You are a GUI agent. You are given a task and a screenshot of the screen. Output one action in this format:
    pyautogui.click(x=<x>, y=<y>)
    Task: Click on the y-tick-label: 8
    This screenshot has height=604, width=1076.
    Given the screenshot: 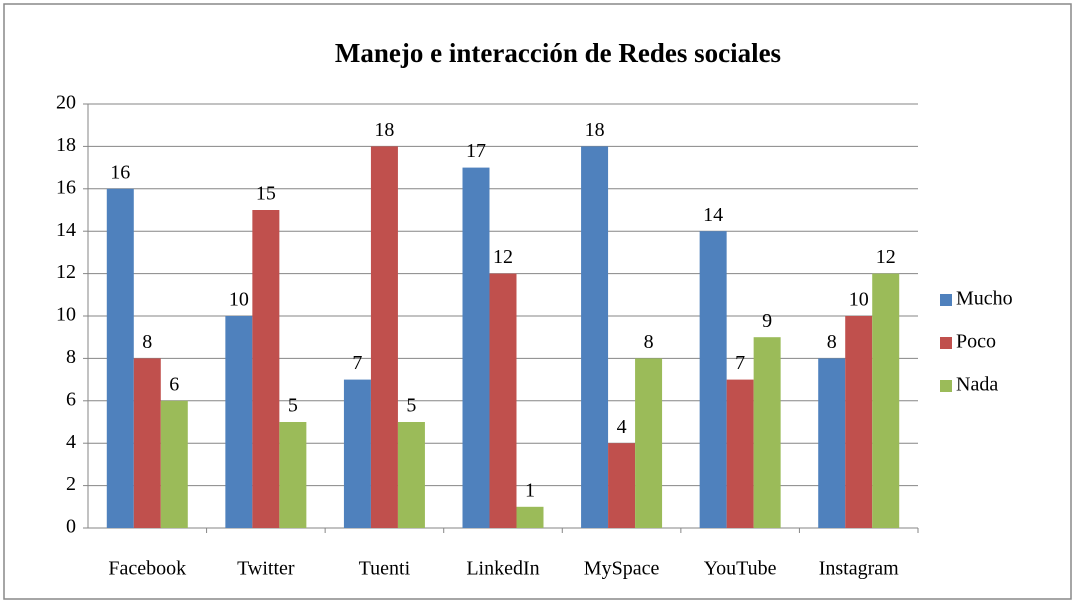 What is the action you would take?
    pyautogui.click(x=71, y=357)
    